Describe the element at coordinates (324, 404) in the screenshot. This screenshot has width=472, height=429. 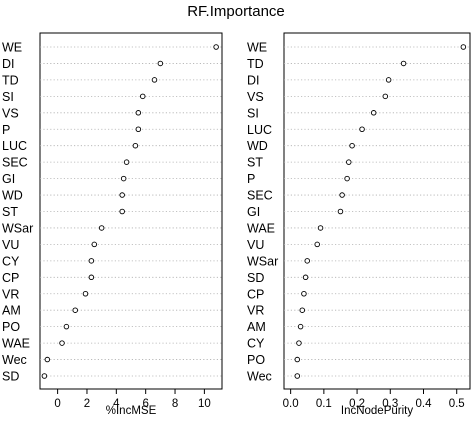
I see `x-tick-label: 0.1` at that location.